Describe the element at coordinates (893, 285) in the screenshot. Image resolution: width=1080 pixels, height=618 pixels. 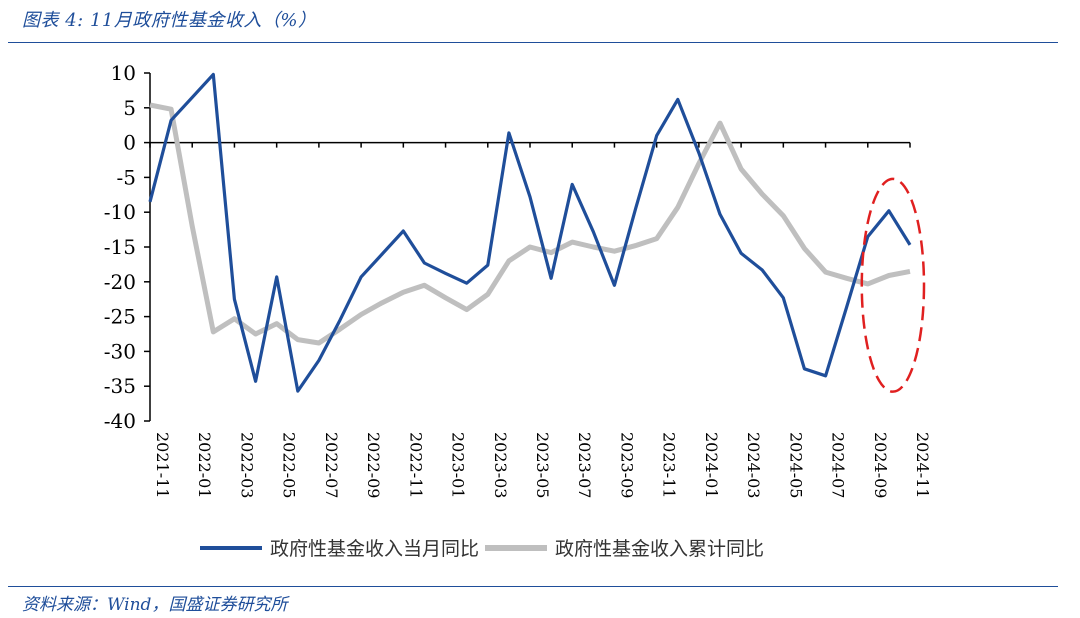
I see `highlight-ellipse` at that location.